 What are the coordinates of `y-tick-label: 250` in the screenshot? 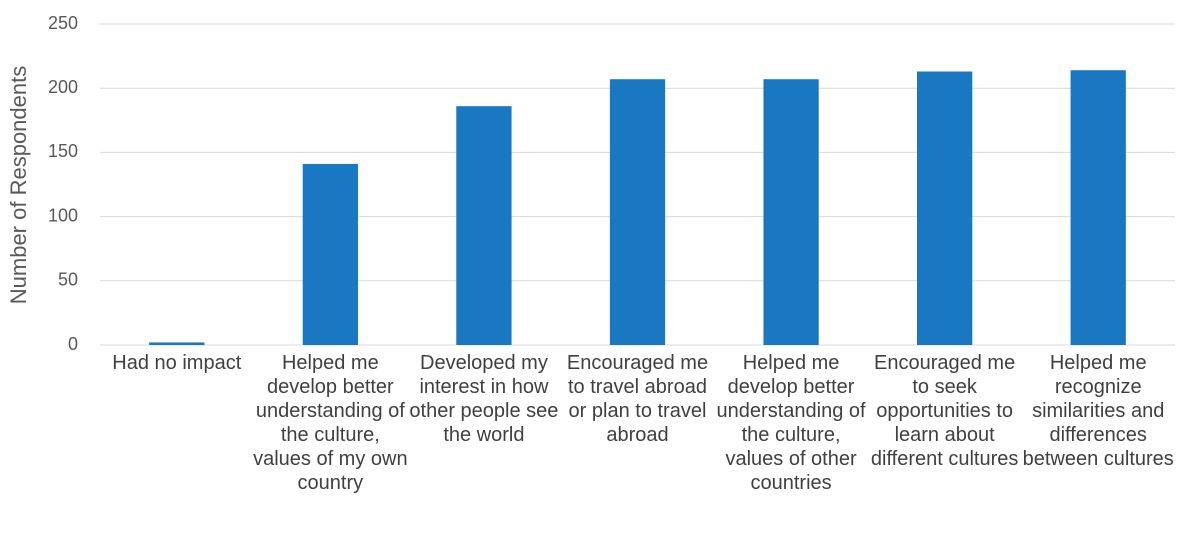 It's located at (63, 23).